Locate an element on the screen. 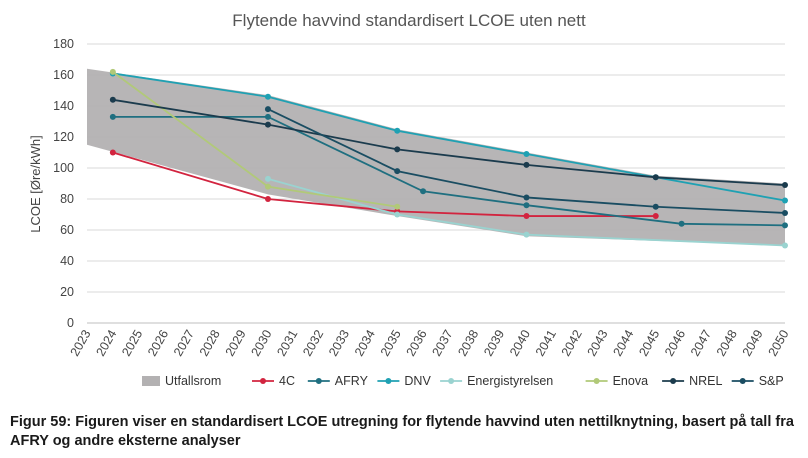  legend-marker-afry is located at coordinates (318, 381).